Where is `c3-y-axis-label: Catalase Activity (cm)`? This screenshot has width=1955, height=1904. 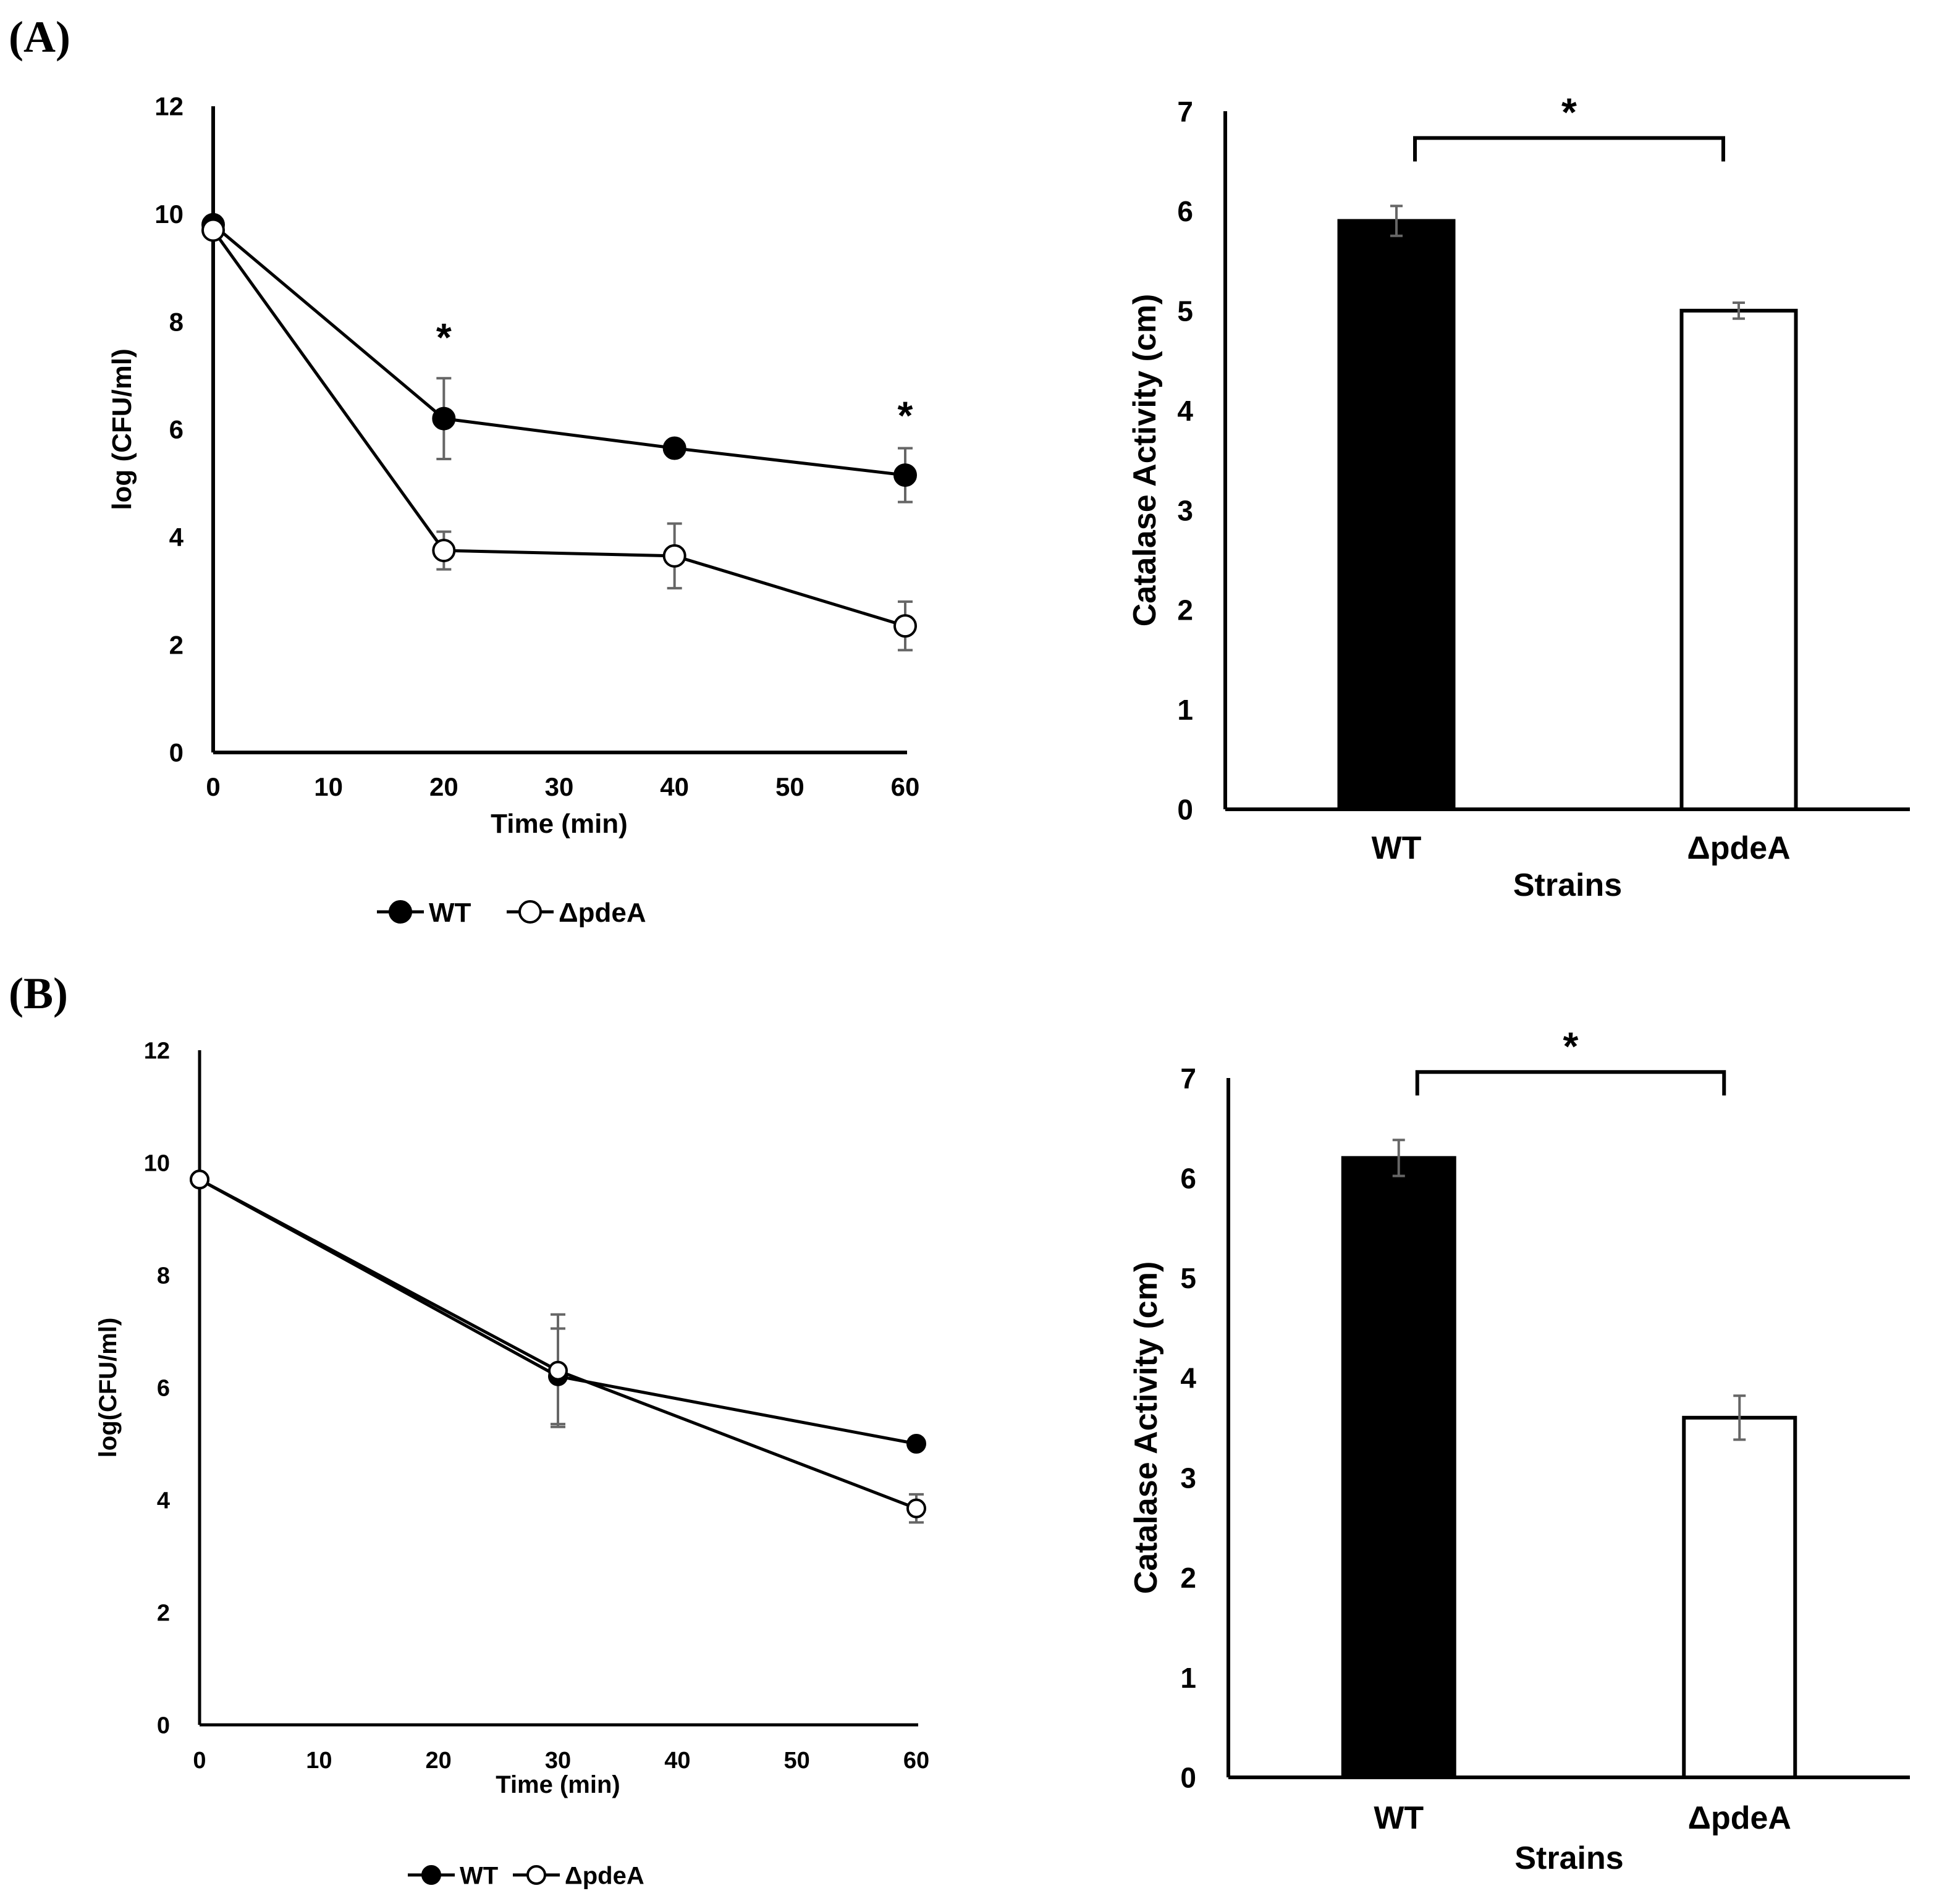 c3-y-axis-label: Catalase Activity (cm) is located at coordinates (1146, 1428).